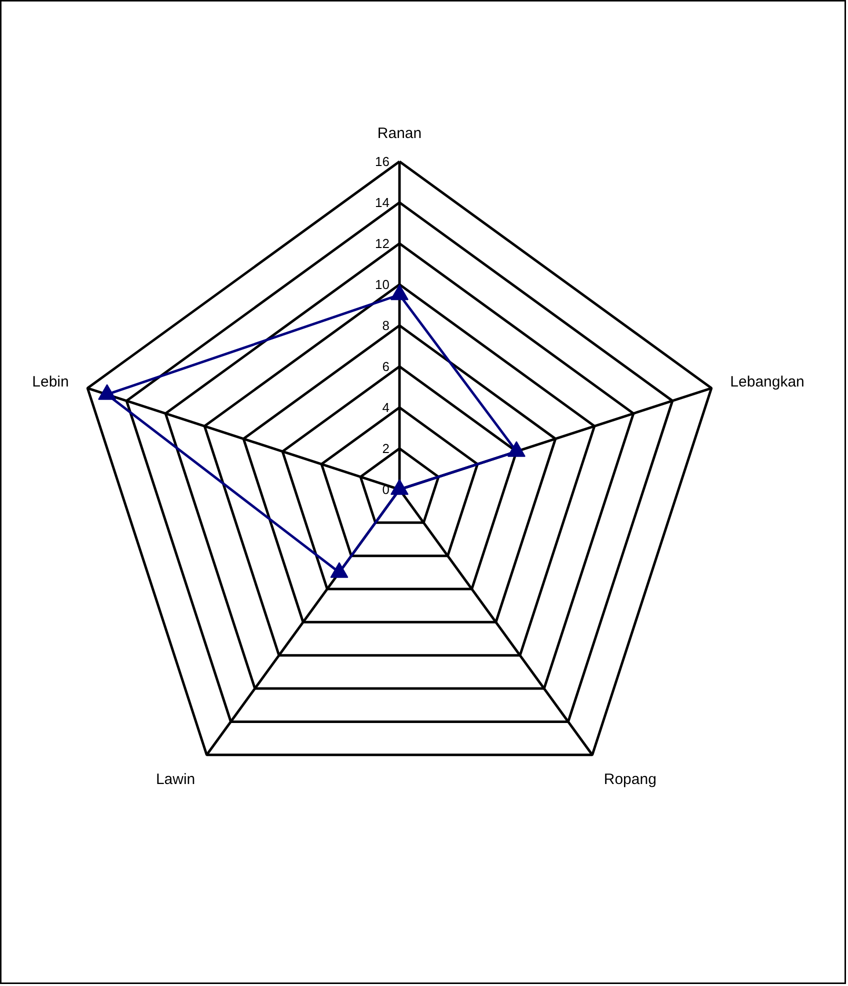 Image resolution: width=848 pixels, height=986 pixels. What do you see at coordinates (399, 133) in the screenshot?
I see `spoke-label: Ranan` at bounding box center [399, 133].